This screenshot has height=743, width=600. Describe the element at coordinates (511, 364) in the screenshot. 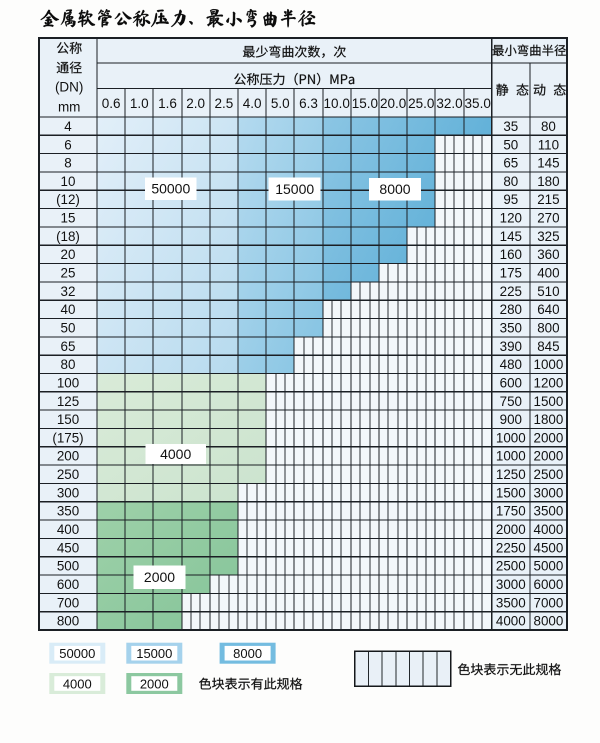

I see `svg-text: 480` at that location.